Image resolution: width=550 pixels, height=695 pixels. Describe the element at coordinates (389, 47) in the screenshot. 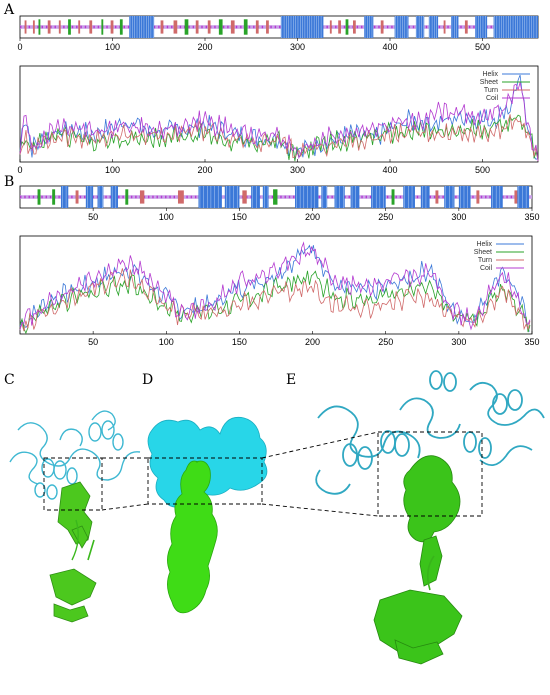

I see `track-tick-label: 400` at that location.